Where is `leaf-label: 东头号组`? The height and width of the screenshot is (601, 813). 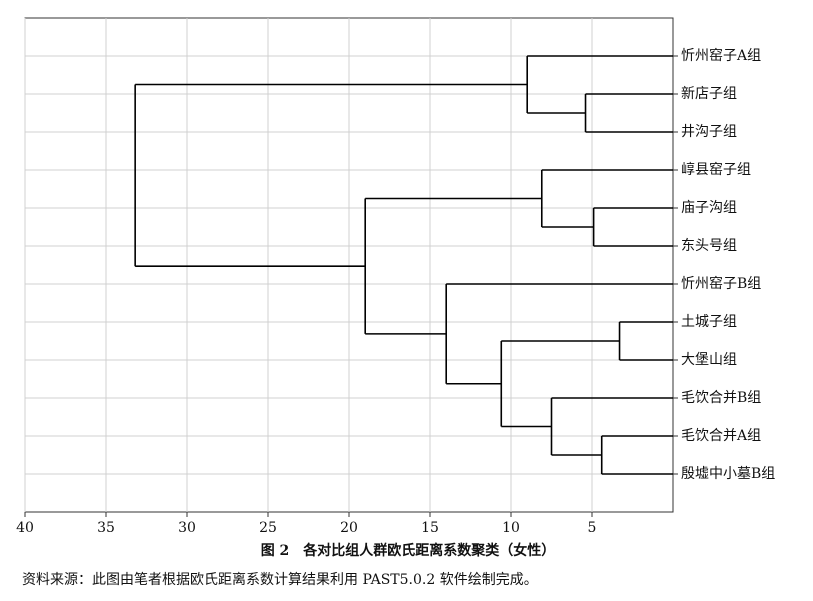 leaf-label: 东头号组 is located at coordinates (709, 246).